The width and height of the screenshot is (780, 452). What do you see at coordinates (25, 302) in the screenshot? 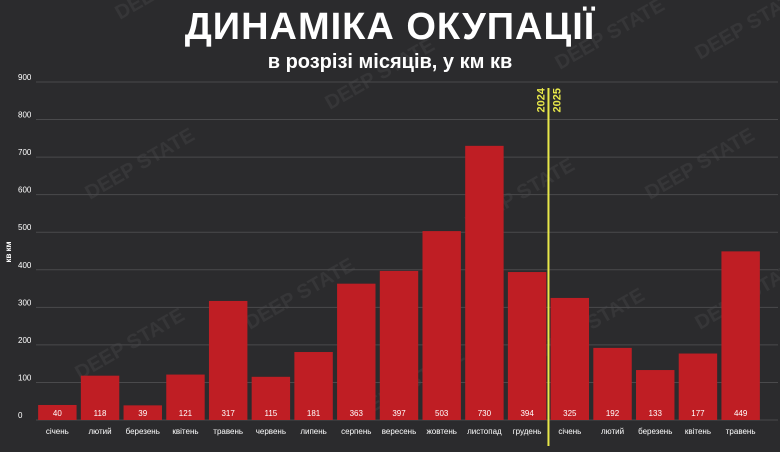
I see `y-tick-label: 300` at bounding box center [25, 302].